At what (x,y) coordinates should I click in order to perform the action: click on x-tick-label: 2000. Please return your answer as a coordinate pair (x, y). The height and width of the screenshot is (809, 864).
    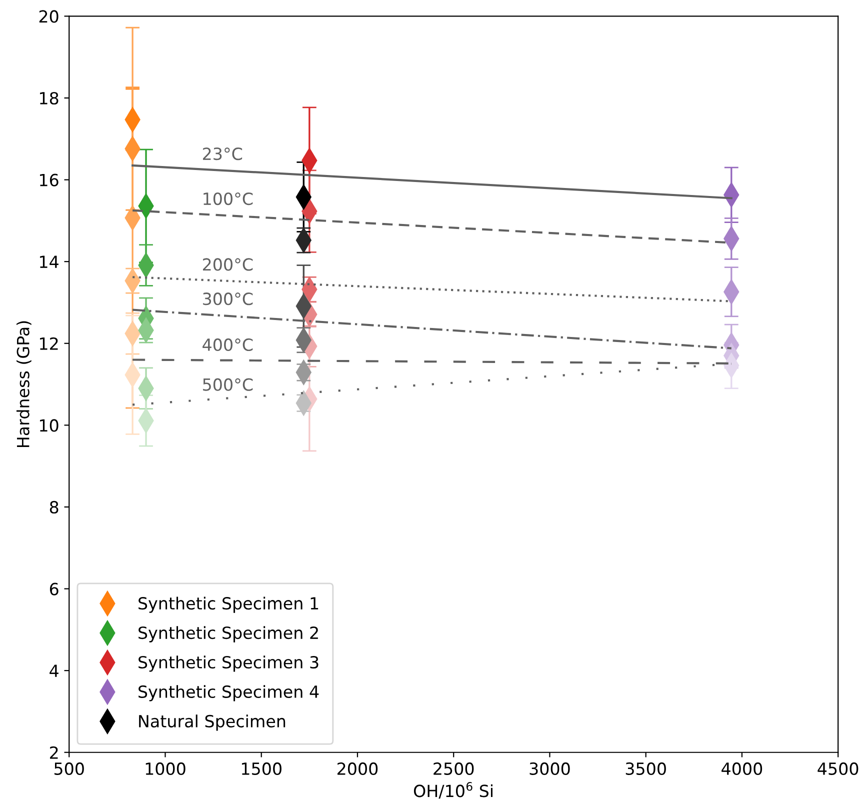
    Looking at the image, I should click on (357, 768).